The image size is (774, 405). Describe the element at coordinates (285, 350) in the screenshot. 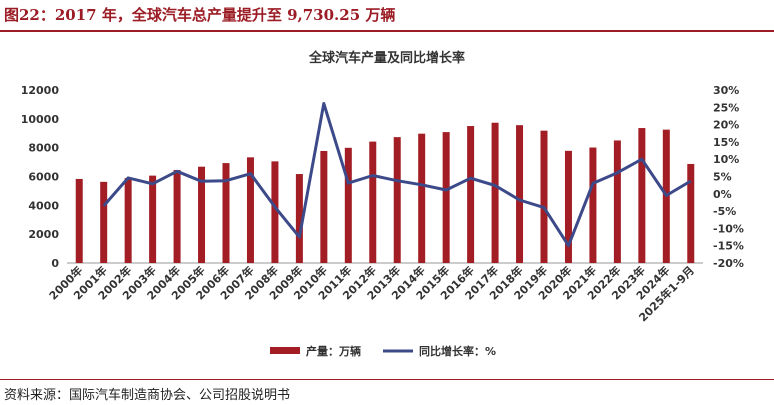

I see `legend-swatch-bar` at that location.